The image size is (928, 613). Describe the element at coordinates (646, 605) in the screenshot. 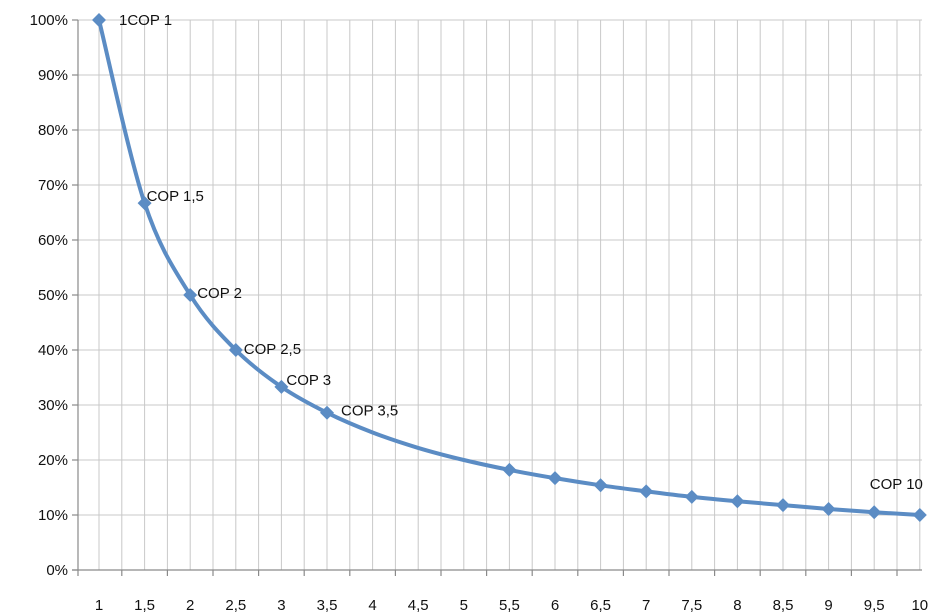

I see `x-tick-label: 7` at that location.